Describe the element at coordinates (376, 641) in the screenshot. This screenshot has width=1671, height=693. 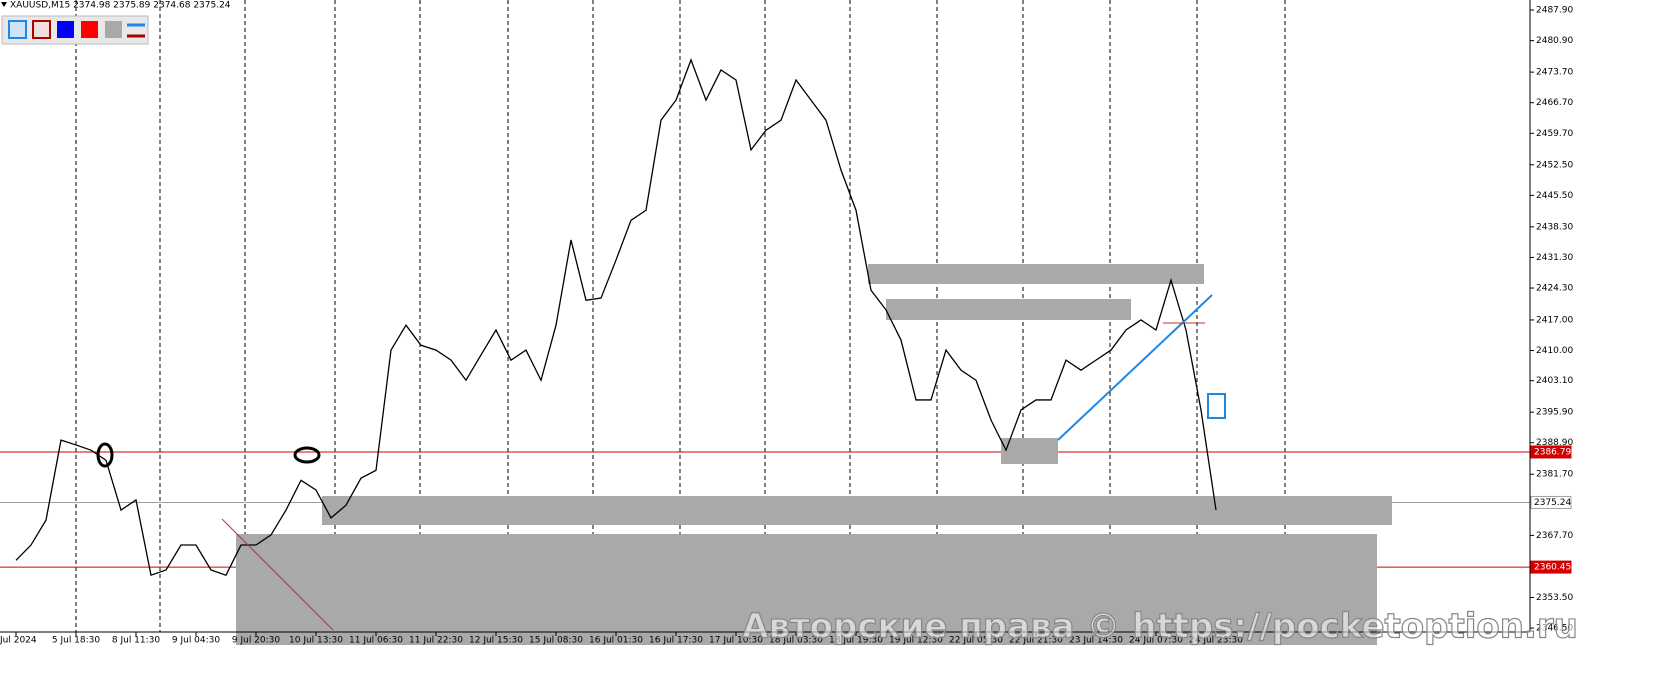
I see `x-tick-label: 11 Jul 06:30` at that location.